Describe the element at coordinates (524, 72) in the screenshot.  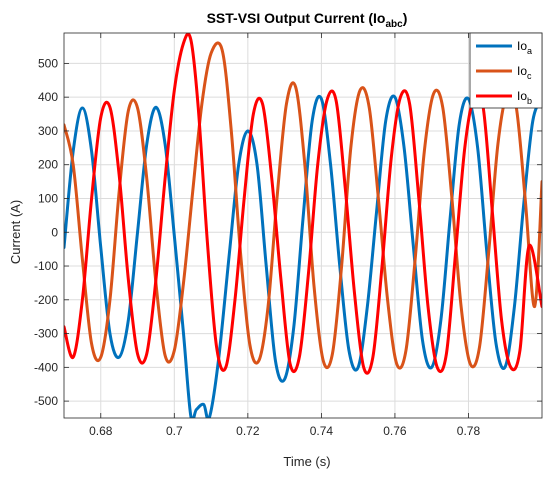
I see `legend-label-io-c: Ioc` at that location.